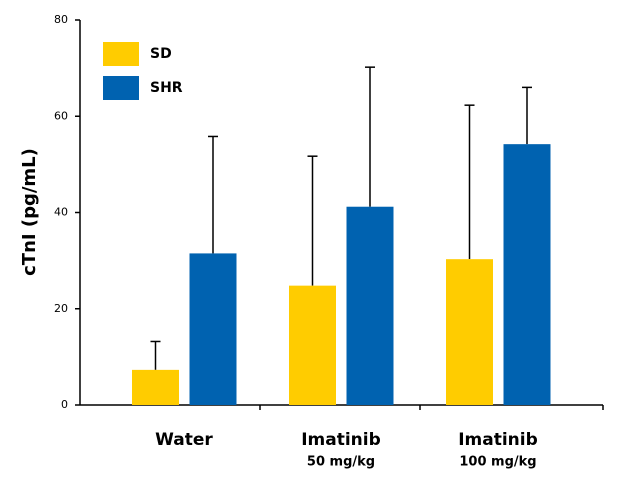 The width and height of the screenshot is (620, 482). What do you see at coordinates (64, 404) in the screenshot?
I see `y-tick-label: 0` at bounding box center [64, 404].